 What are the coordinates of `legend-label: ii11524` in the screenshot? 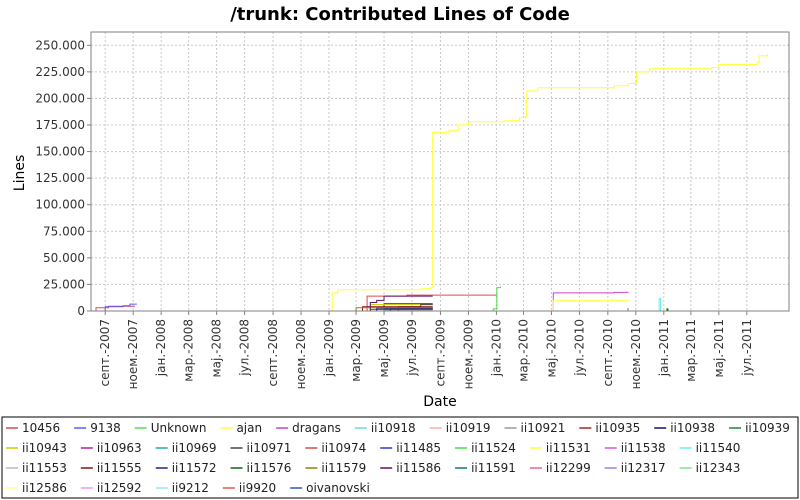 It's located at (493, 448).